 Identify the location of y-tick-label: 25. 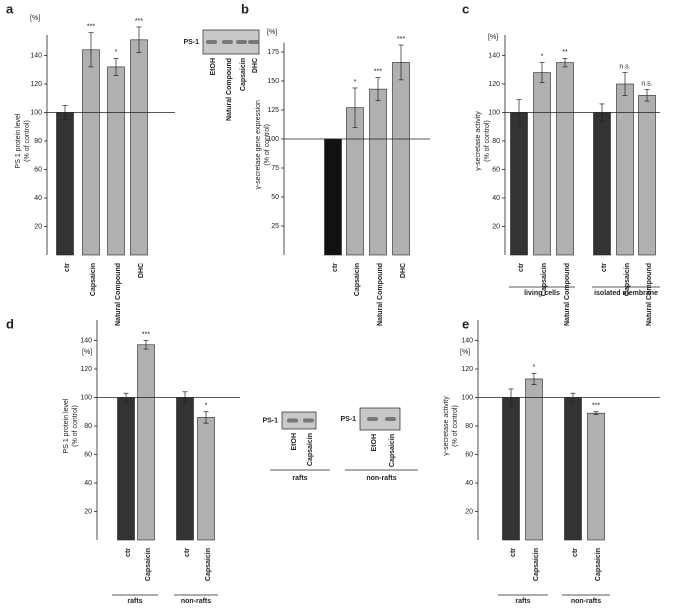
(275, 226).